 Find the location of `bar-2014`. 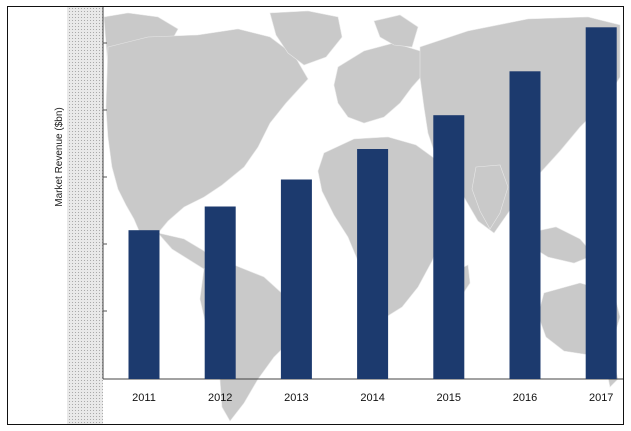

bar-2014 is located at coordinates (373, 264).